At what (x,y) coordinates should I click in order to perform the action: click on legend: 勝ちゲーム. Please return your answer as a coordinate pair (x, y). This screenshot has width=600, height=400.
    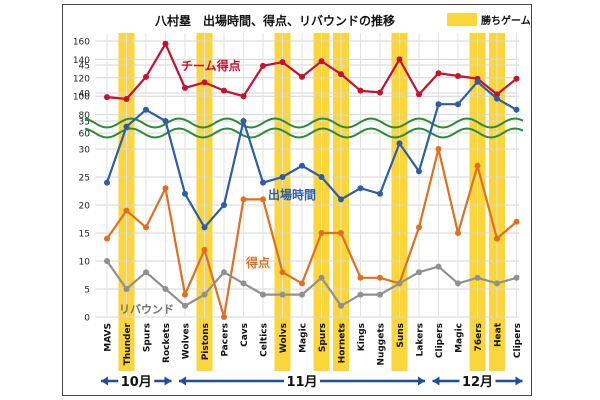
    Looking at the image, I should click on (488, 20).